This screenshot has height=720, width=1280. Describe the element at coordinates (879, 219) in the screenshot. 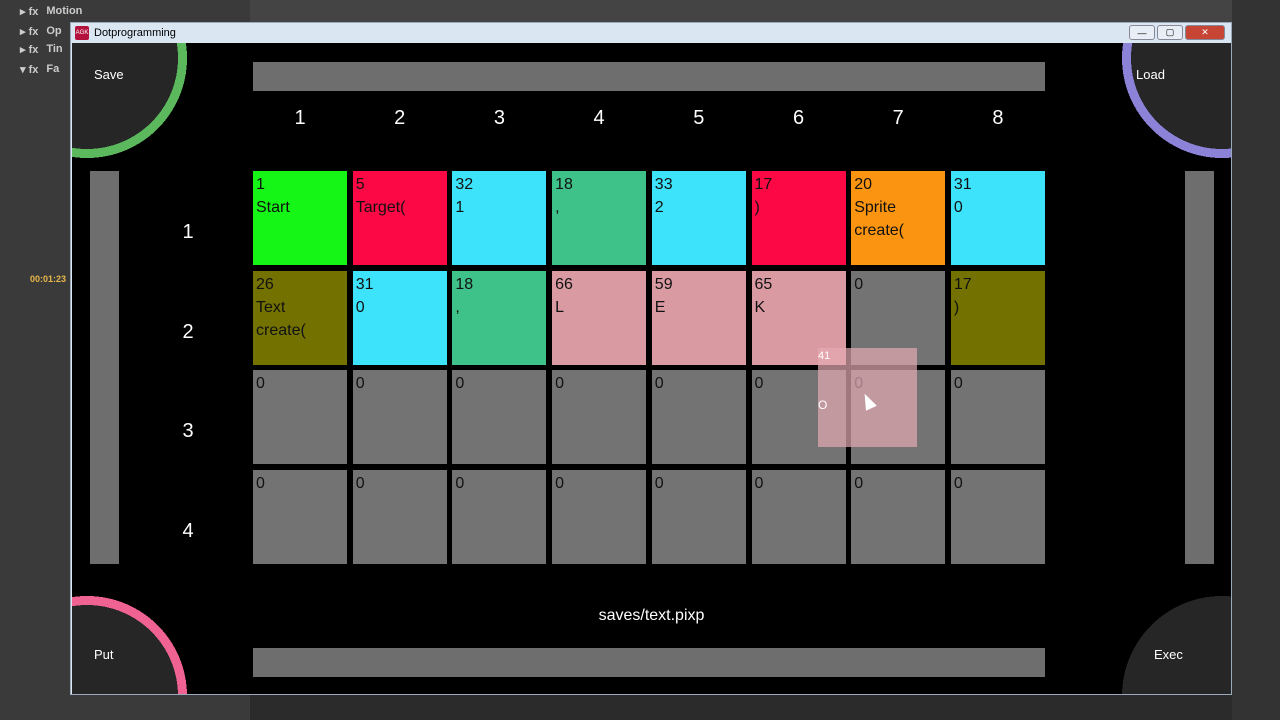

I see `cell-text: Sprite create(` at that location.